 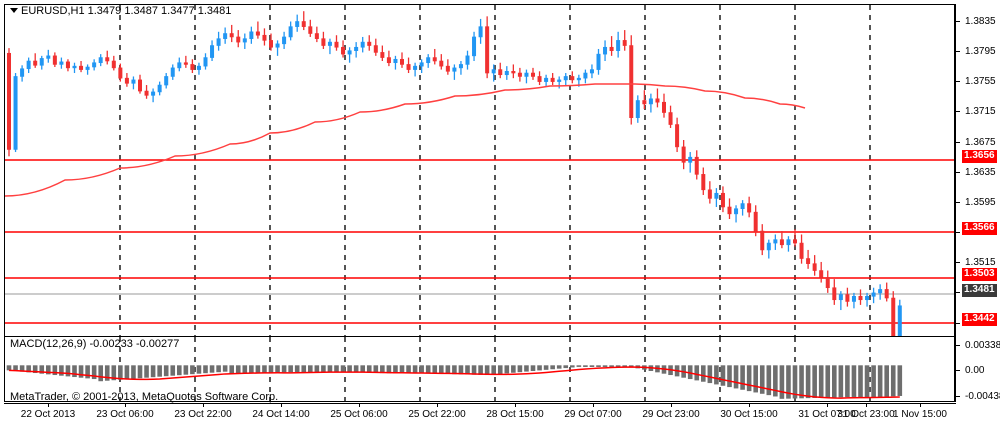 I want to click on time-tick-label: 24 Oct 14:00, so click(x=281, y=414).